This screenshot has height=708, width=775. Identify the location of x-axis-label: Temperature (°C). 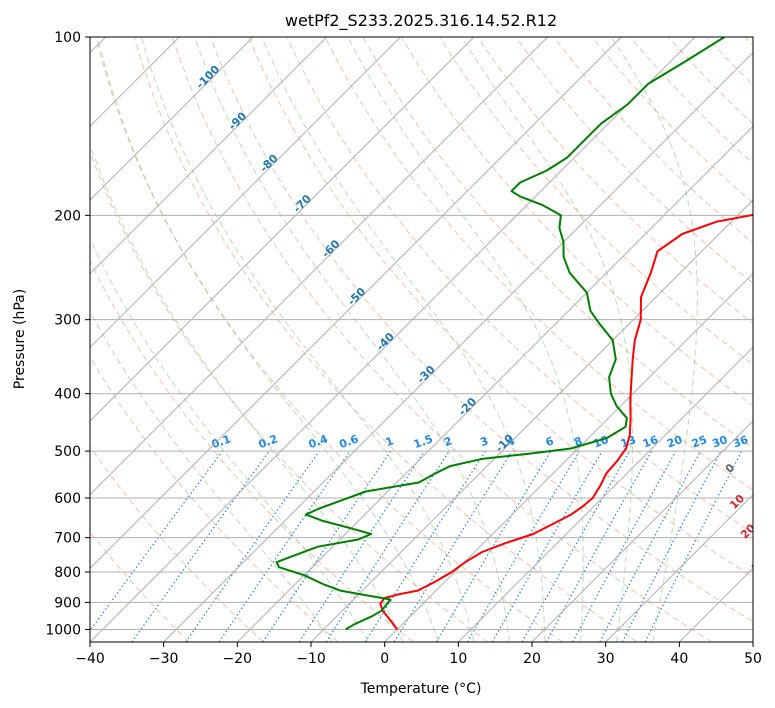
(421, 689).